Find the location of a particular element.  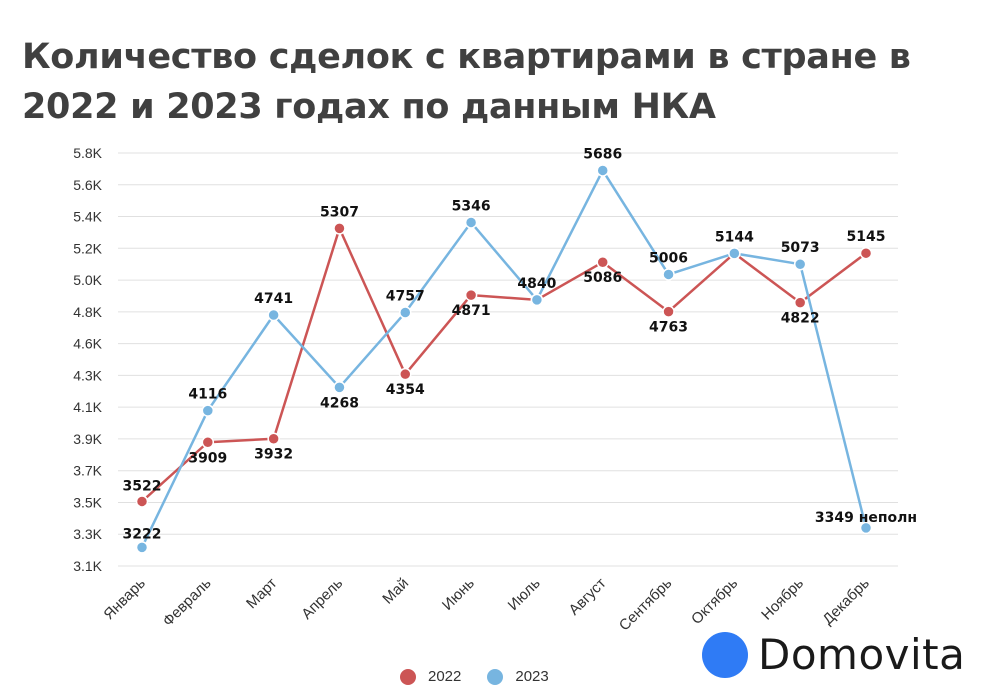

legend: 2022 2023 is located at coordinates (474, 676).